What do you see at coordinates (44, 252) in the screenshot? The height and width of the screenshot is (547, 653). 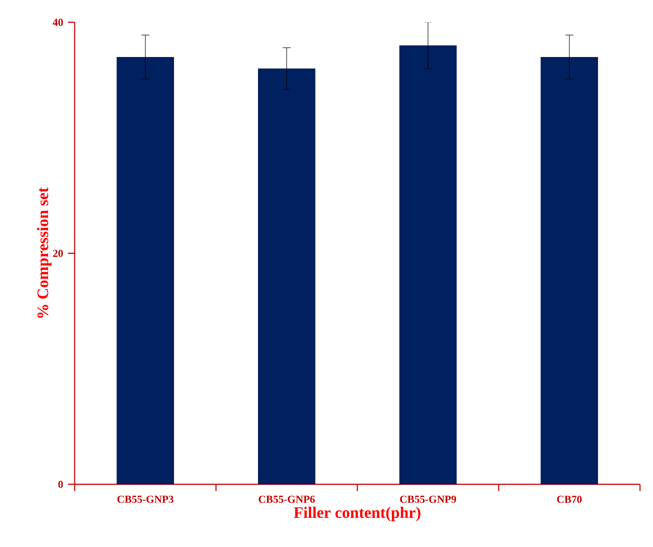 I see `y-axis-title: % Compression set` at bounding box center [44, 252].